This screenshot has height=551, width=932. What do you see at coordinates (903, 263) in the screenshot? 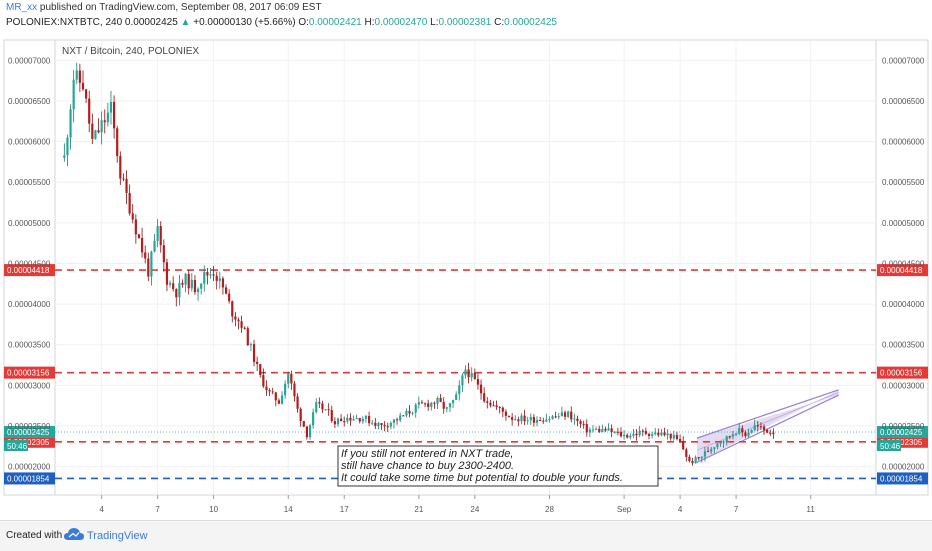
I see `y-tick-label-right: 0.00004500` at bounding box center [903, 263].